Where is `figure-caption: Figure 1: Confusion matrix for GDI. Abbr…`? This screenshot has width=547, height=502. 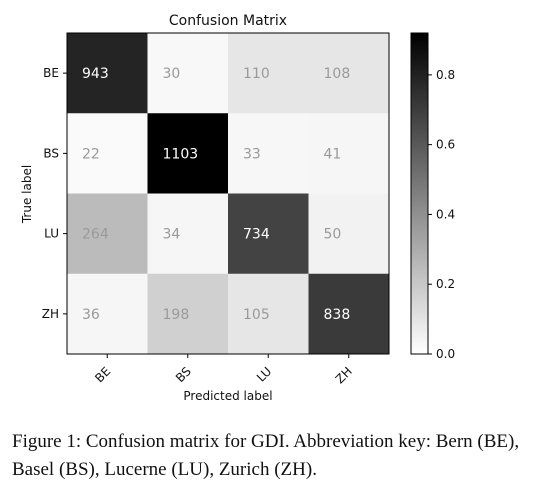 figure-caption: Figure 1: Confusion matrix for GDI. Abbr… is located at coordinates (266, 455).